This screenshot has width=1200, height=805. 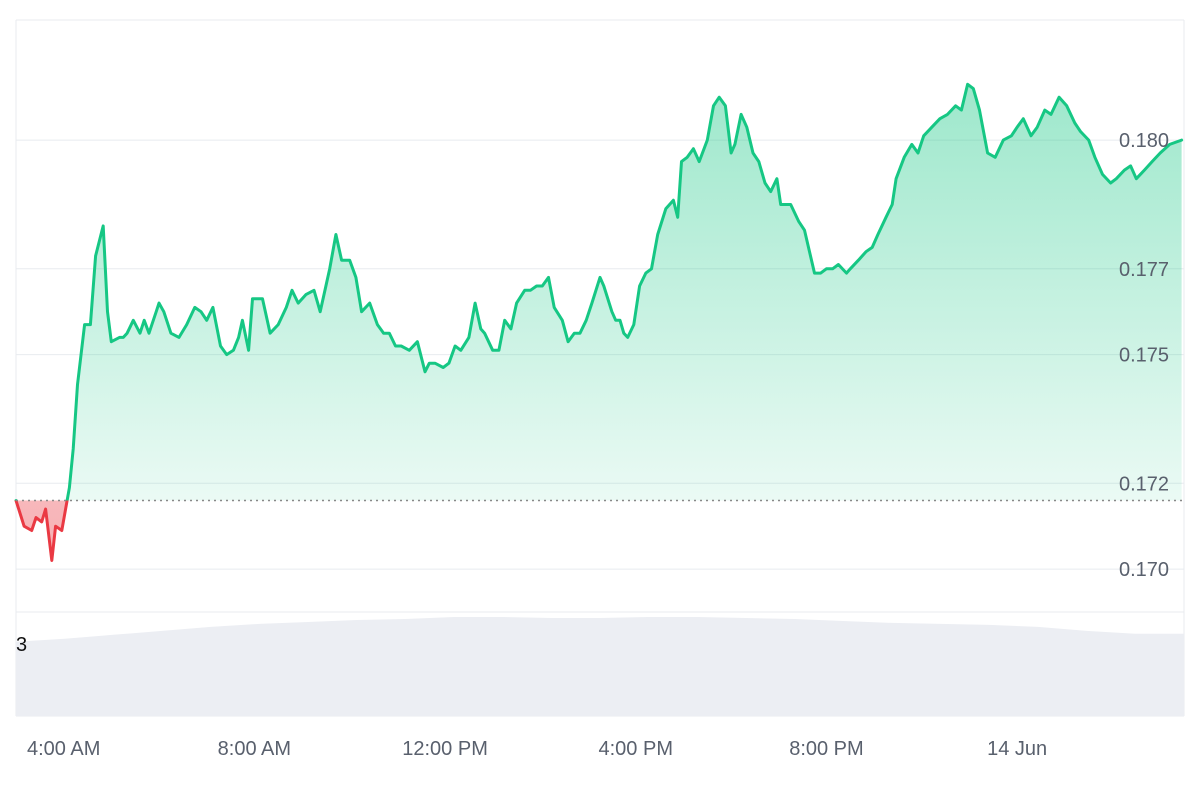 I want to click on x-tick-label: 4:00 AM, so click(x=63, y=749).